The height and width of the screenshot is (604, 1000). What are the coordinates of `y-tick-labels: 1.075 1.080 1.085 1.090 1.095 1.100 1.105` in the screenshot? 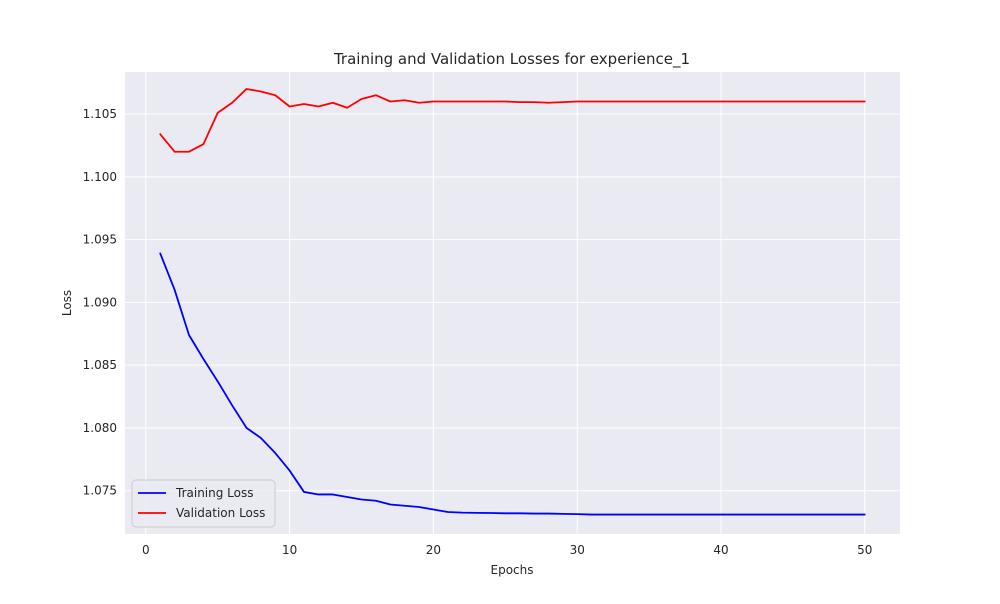 It's located at (100, 302).